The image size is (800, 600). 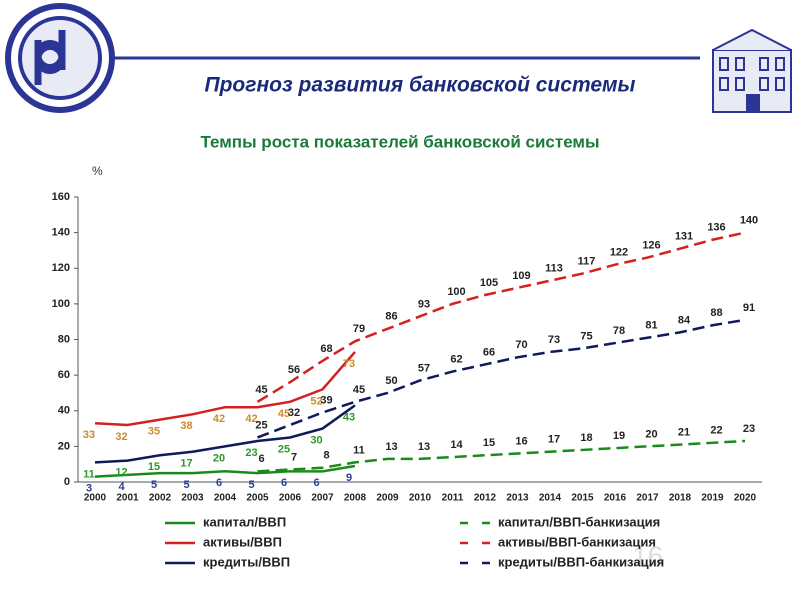 What do you see at coordinates (349, 478) in the screenshot?
I see `value-label: 9` at bounding box center [349, 478].